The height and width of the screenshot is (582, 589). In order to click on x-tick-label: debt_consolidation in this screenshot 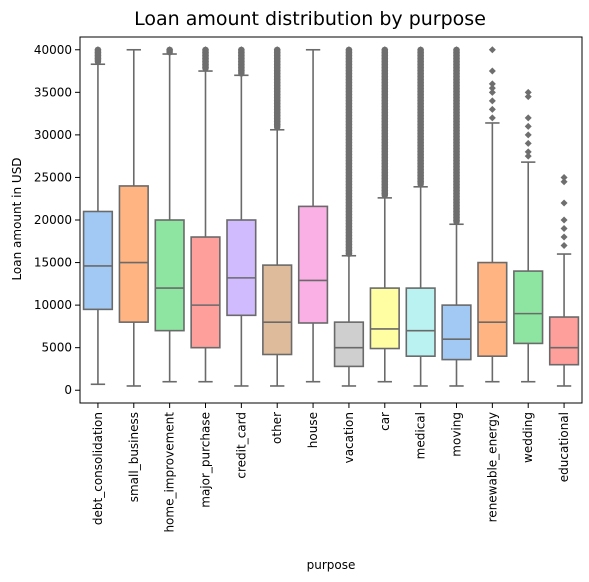, I will do `click(98, 468)`.